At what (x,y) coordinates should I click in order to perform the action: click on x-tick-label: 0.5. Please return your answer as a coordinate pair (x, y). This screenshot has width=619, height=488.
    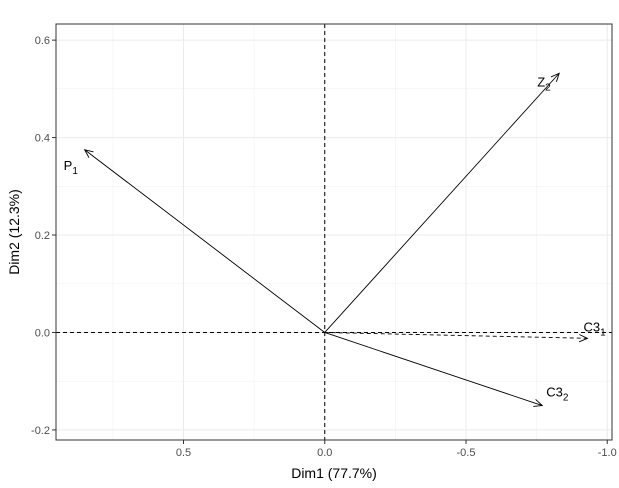
    Looking at the image, I should click on (183, 453).